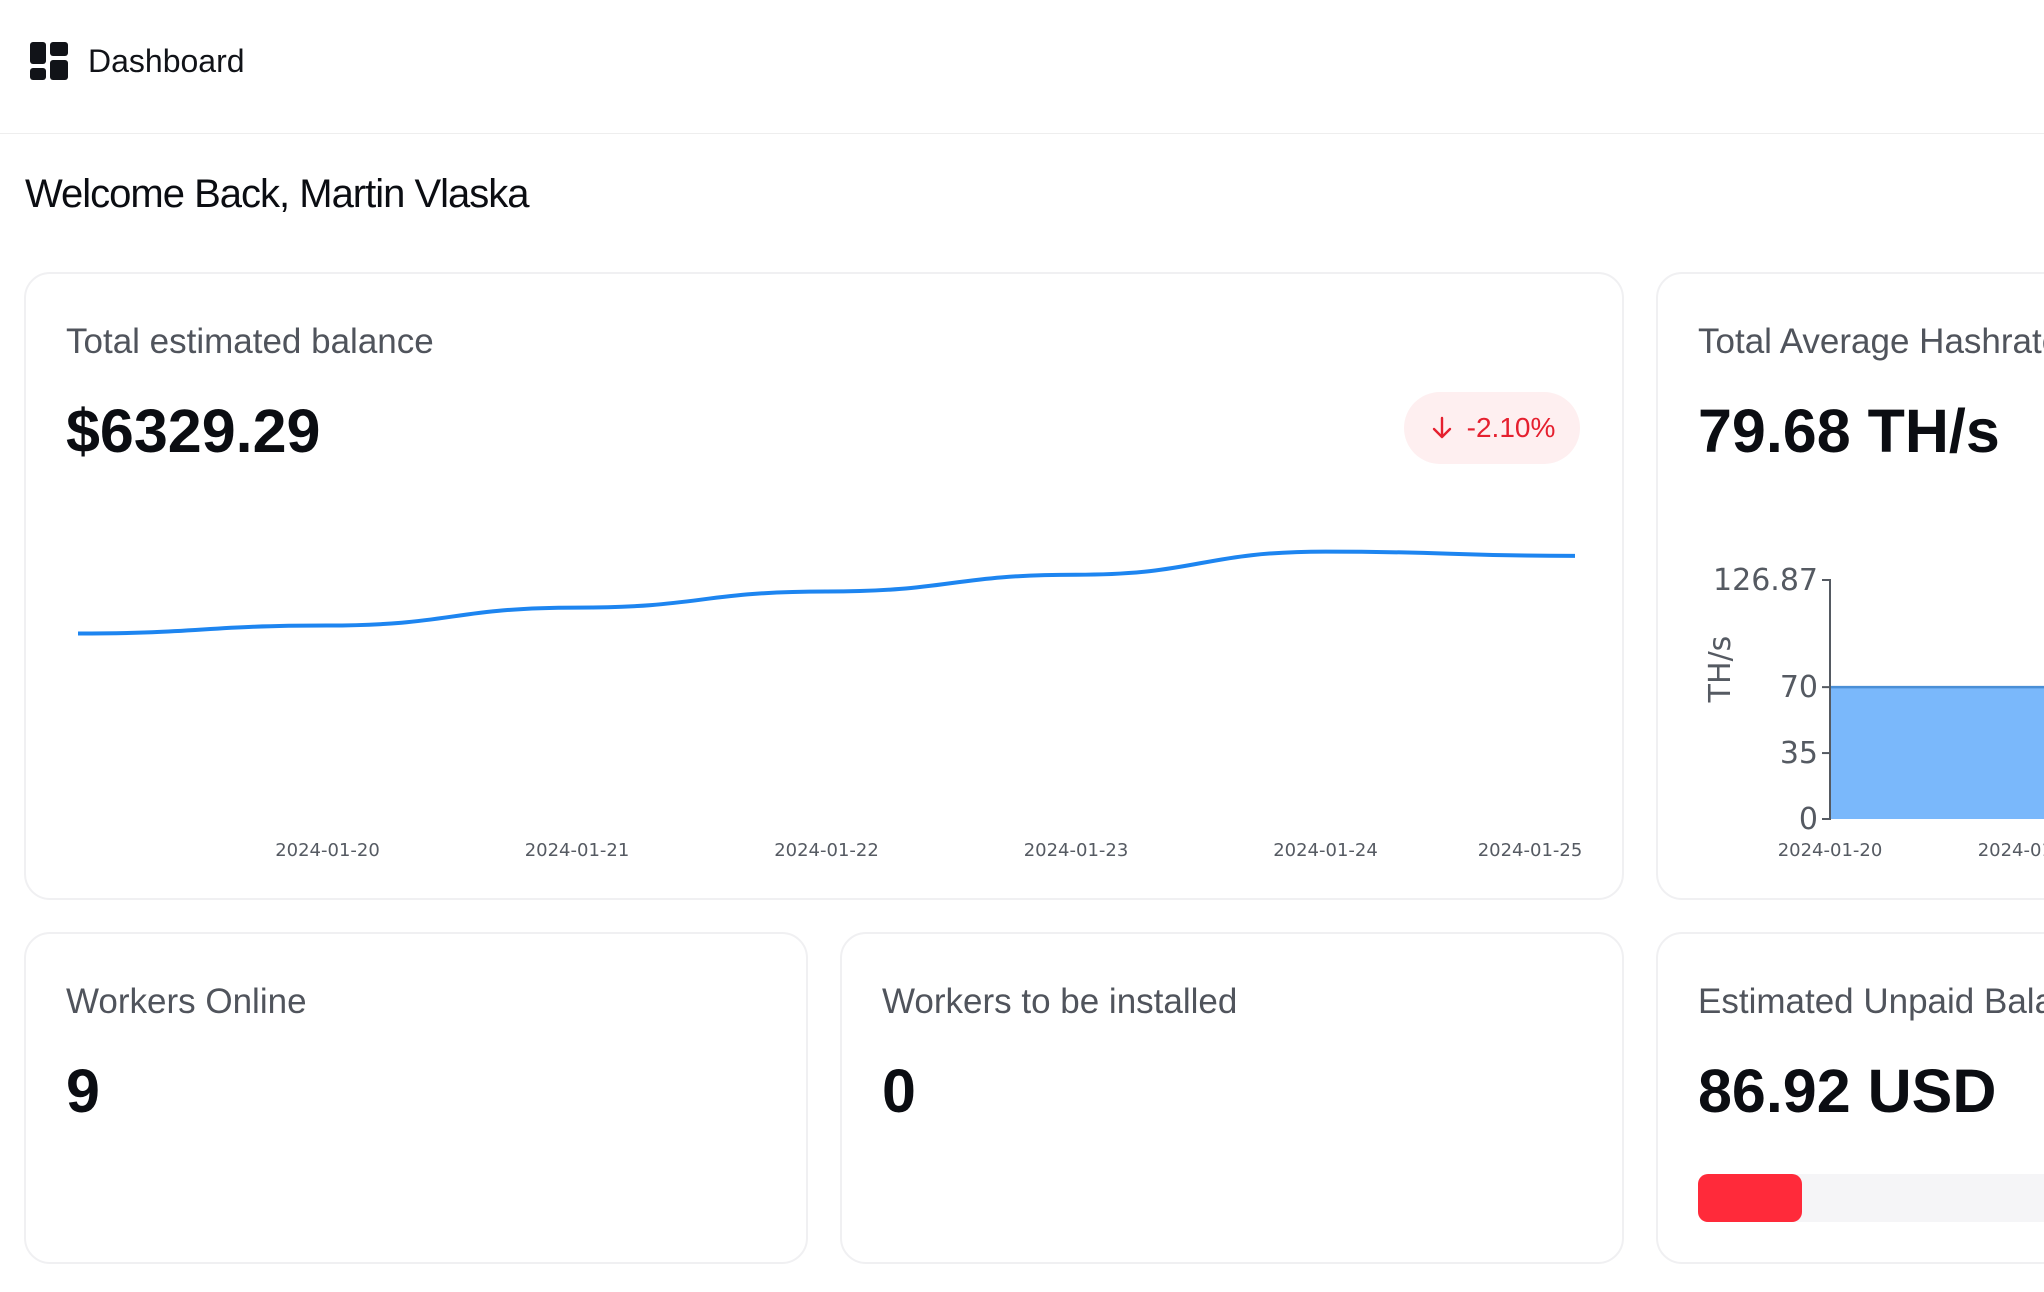 The image size is (2044, 1292). What do you see at coordinates (826, 592) in the screenshot?
I see `balance-series-line` at bounding box center [826, 592].